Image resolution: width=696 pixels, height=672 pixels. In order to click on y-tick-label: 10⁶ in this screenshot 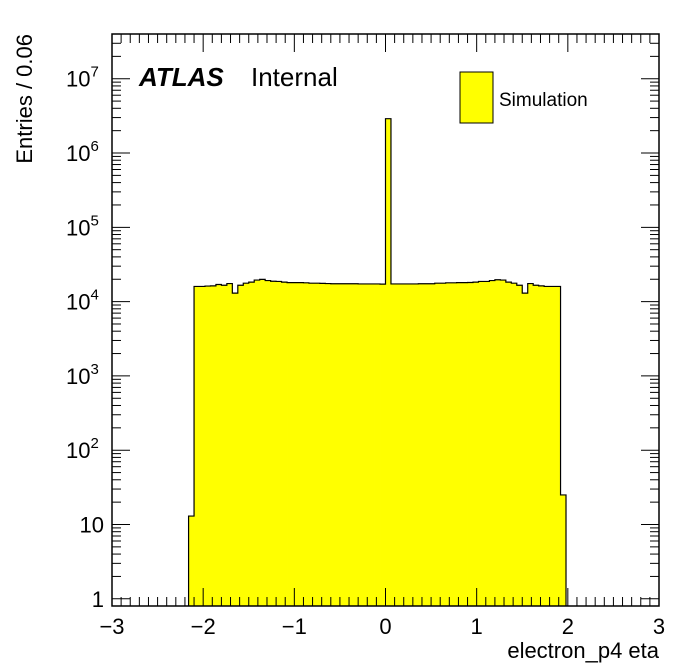, I will do `click(82, 152)`.